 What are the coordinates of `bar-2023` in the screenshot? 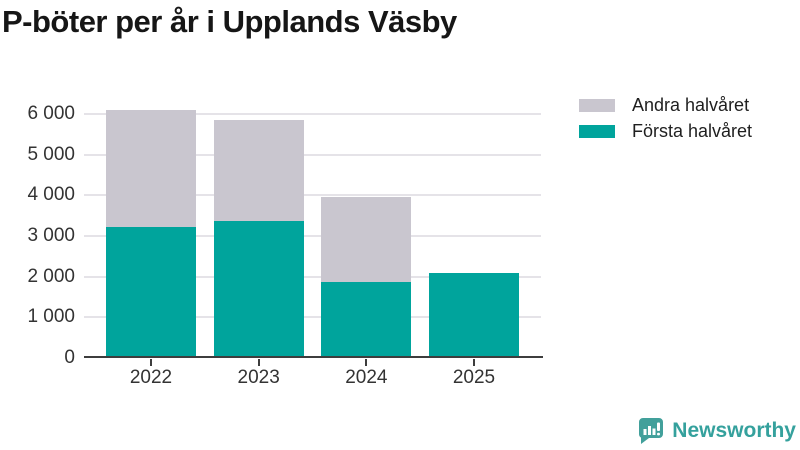 It's located at (258, 239).